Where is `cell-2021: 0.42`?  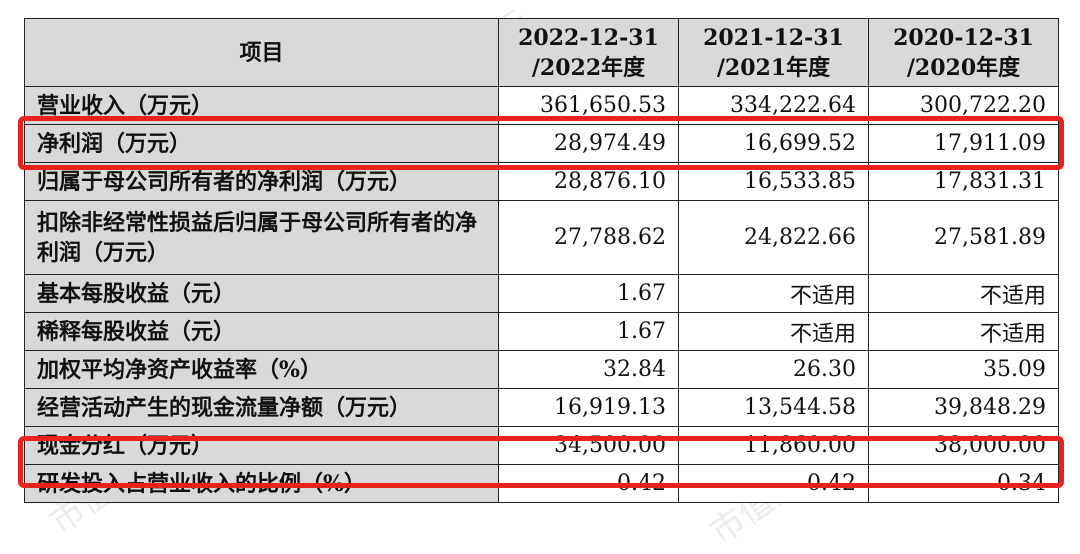 cell-2021: 0.42 is located at coordinates (773, 483).